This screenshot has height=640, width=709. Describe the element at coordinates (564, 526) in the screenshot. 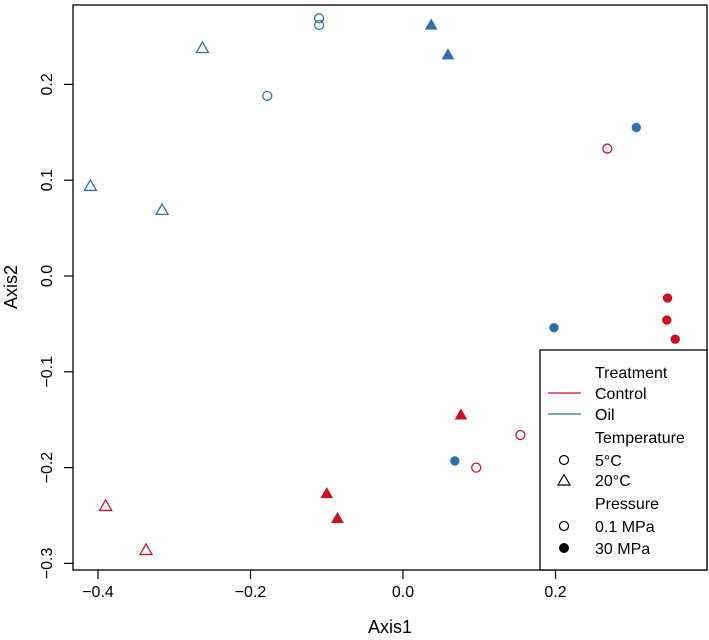

I see `legend-open-circle-icon` at that location.